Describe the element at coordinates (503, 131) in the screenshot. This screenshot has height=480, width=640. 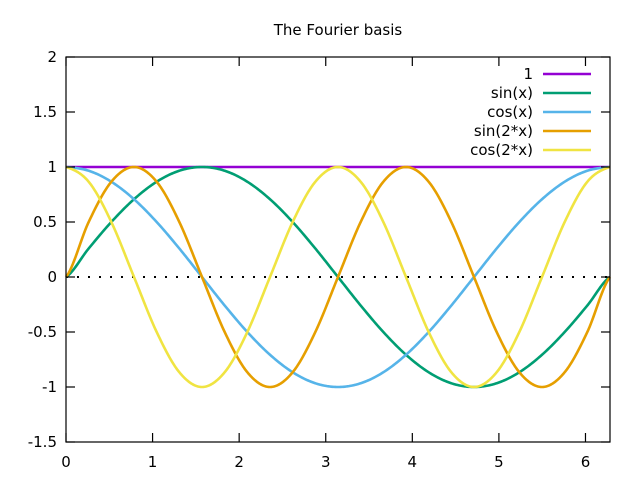
I see `legend-label: sin(2*x)` at that location.